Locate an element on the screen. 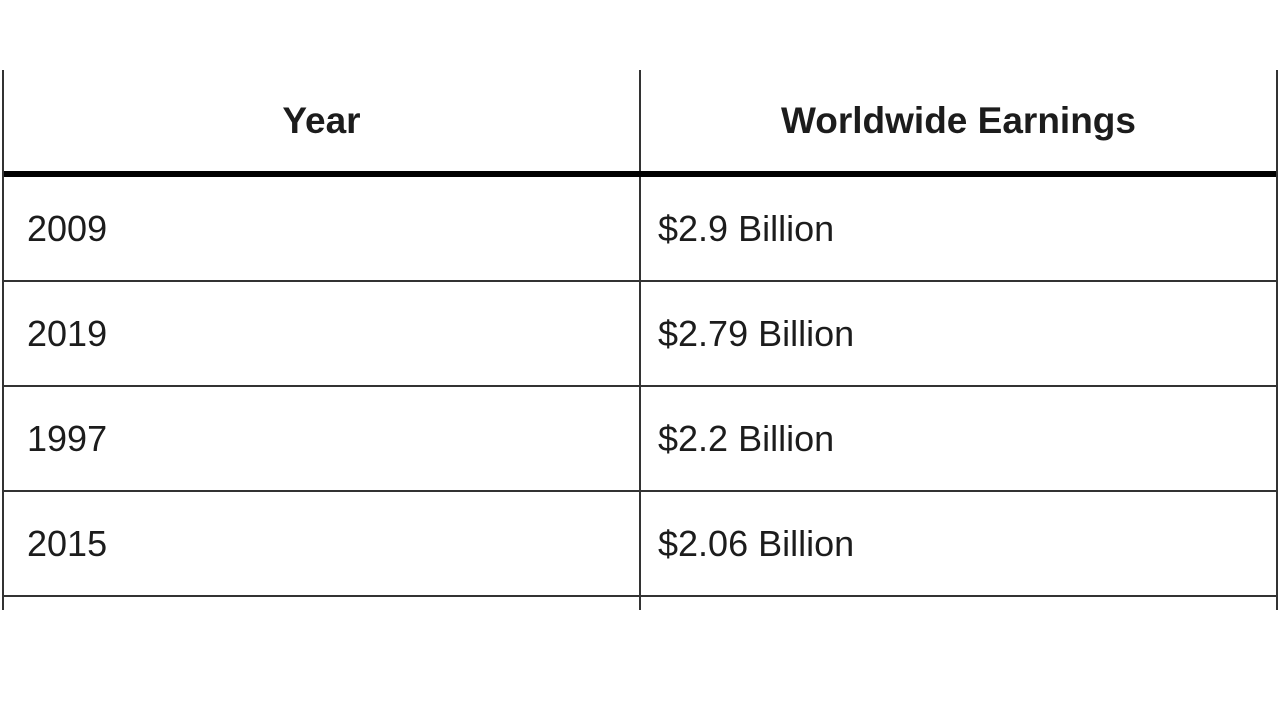 This screenshot has height=720, width=1280. header-cell-earnings: Worldwide Earnings is located at coordinates (958, 120).